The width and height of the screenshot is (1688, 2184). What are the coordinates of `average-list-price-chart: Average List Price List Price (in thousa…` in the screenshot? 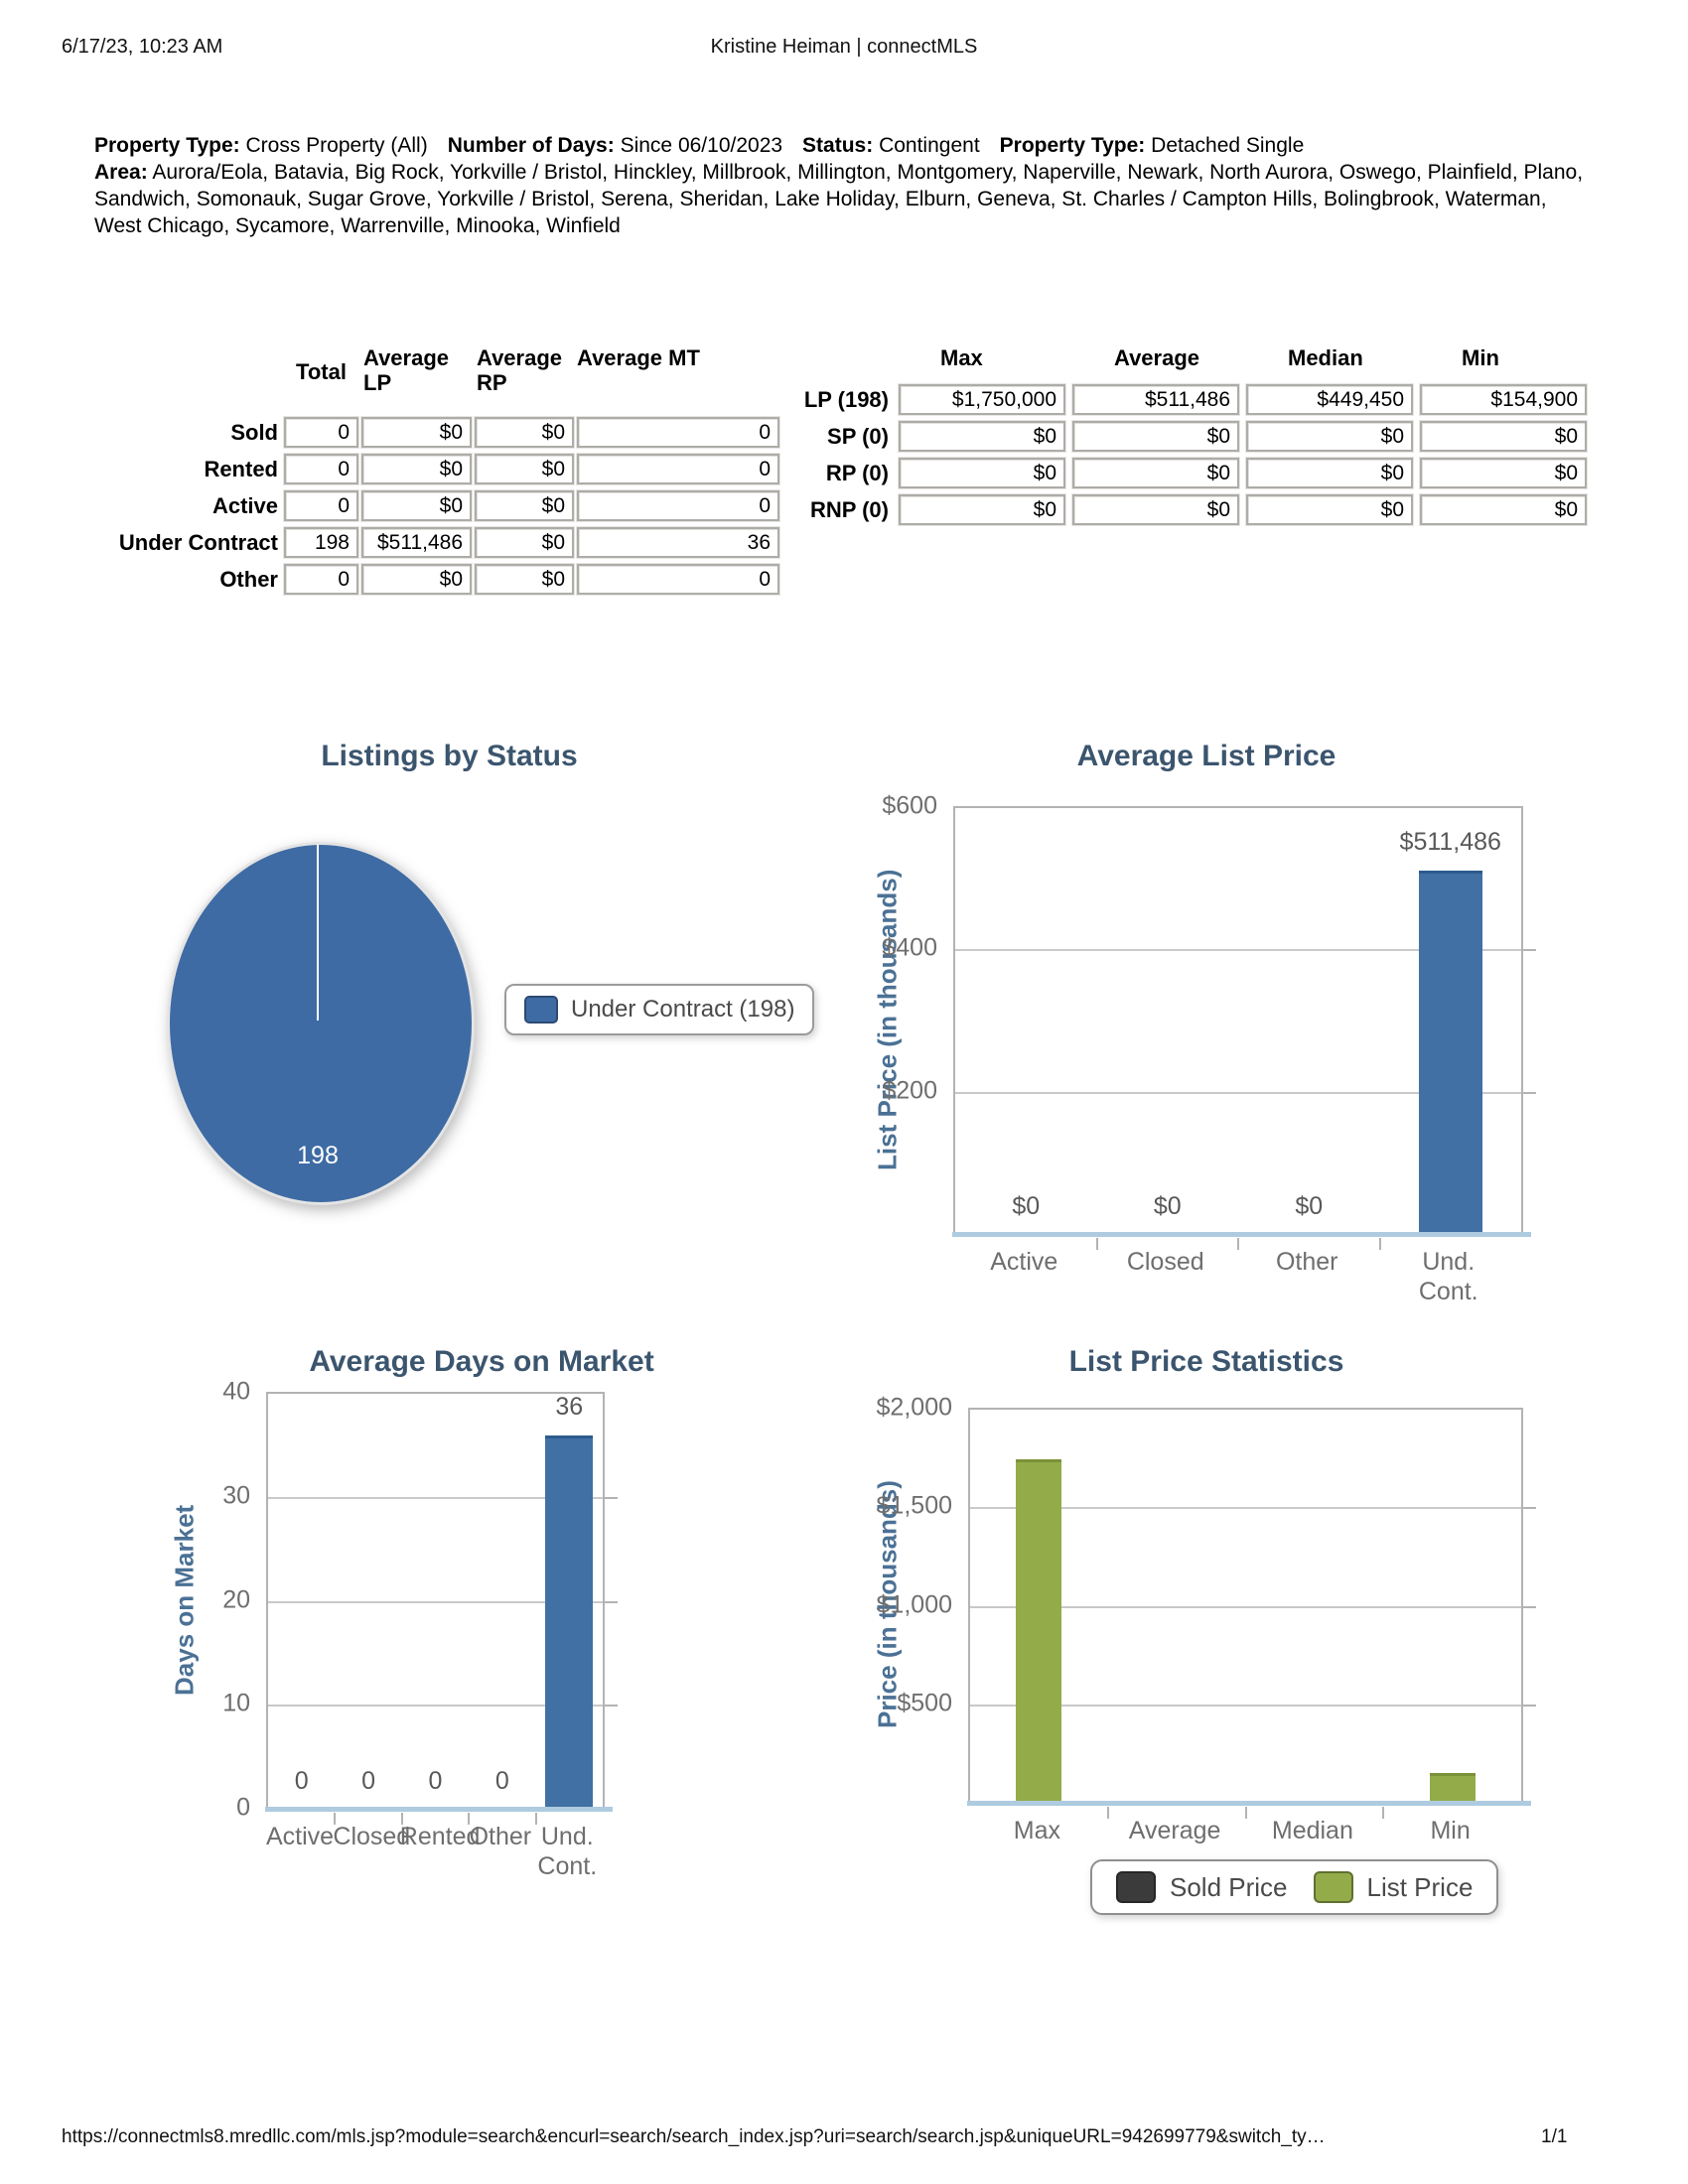 It's located at (1206, 1022).